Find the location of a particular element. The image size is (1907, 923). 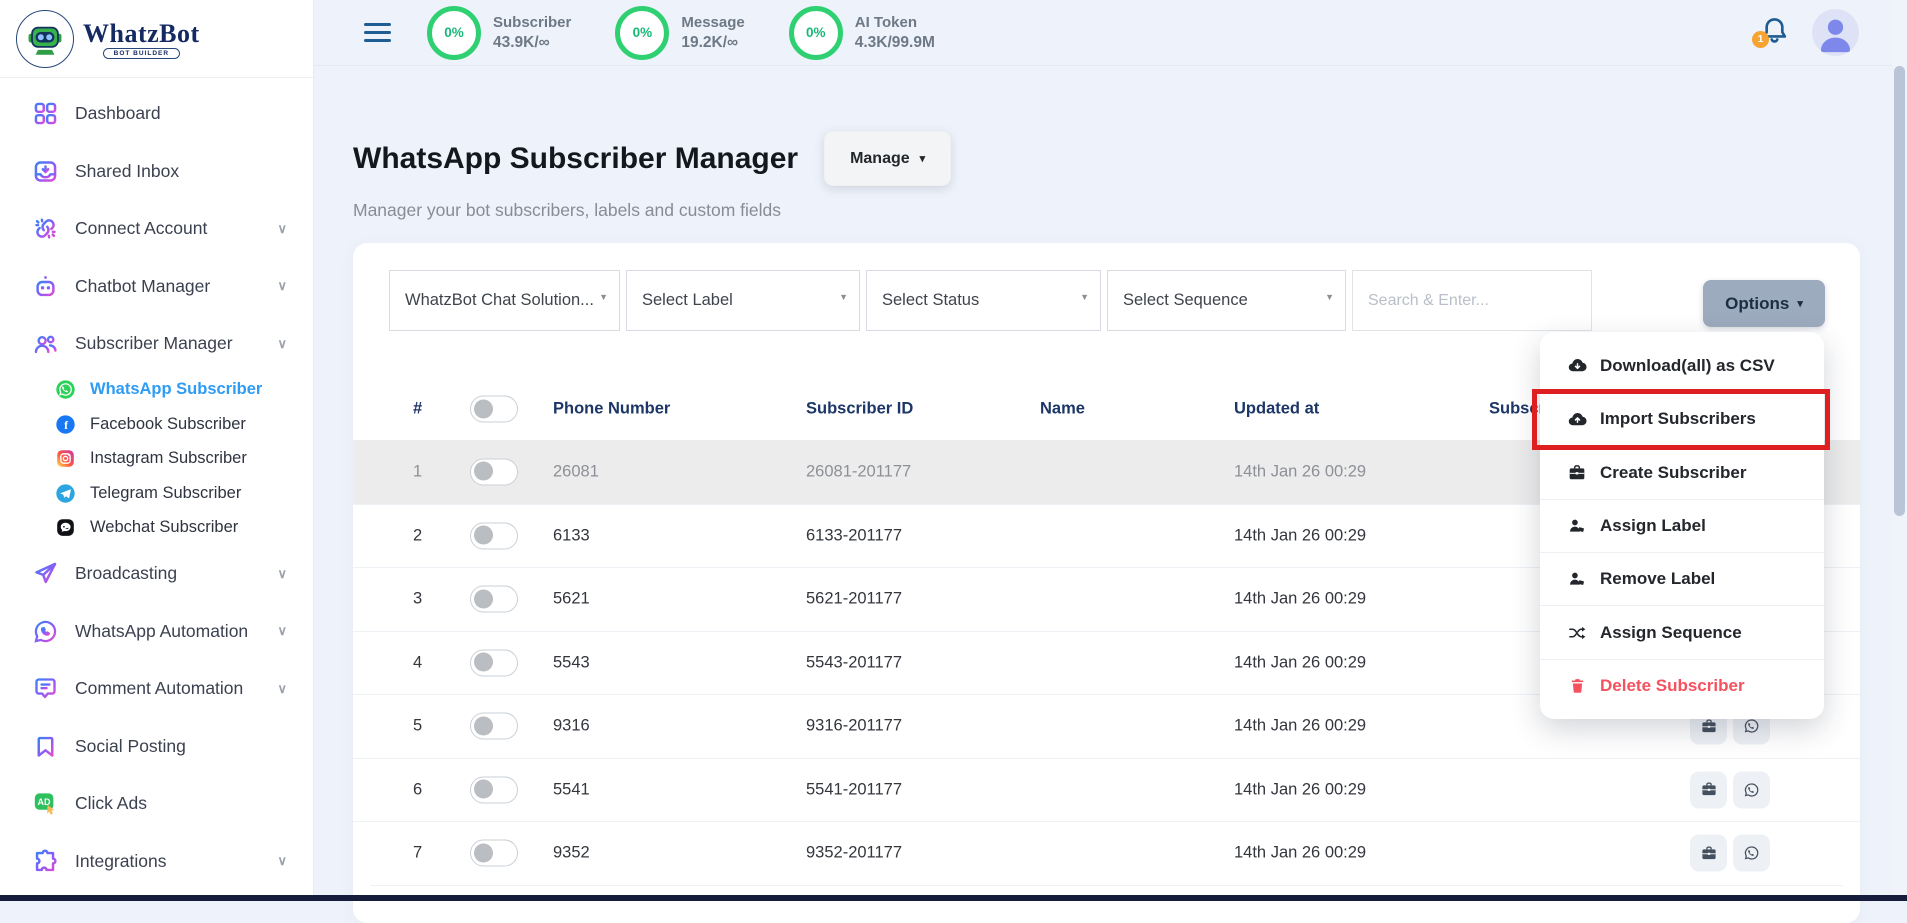

column-header-index: # is located at coordinates (418, 408).